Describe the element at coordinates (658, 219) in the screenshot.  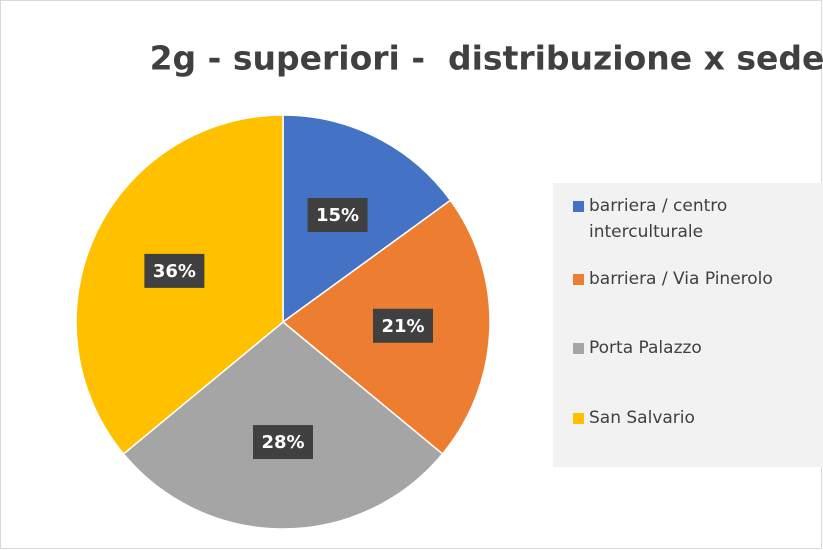
I see `legend-label: barriera / centro interculturale` at that location.